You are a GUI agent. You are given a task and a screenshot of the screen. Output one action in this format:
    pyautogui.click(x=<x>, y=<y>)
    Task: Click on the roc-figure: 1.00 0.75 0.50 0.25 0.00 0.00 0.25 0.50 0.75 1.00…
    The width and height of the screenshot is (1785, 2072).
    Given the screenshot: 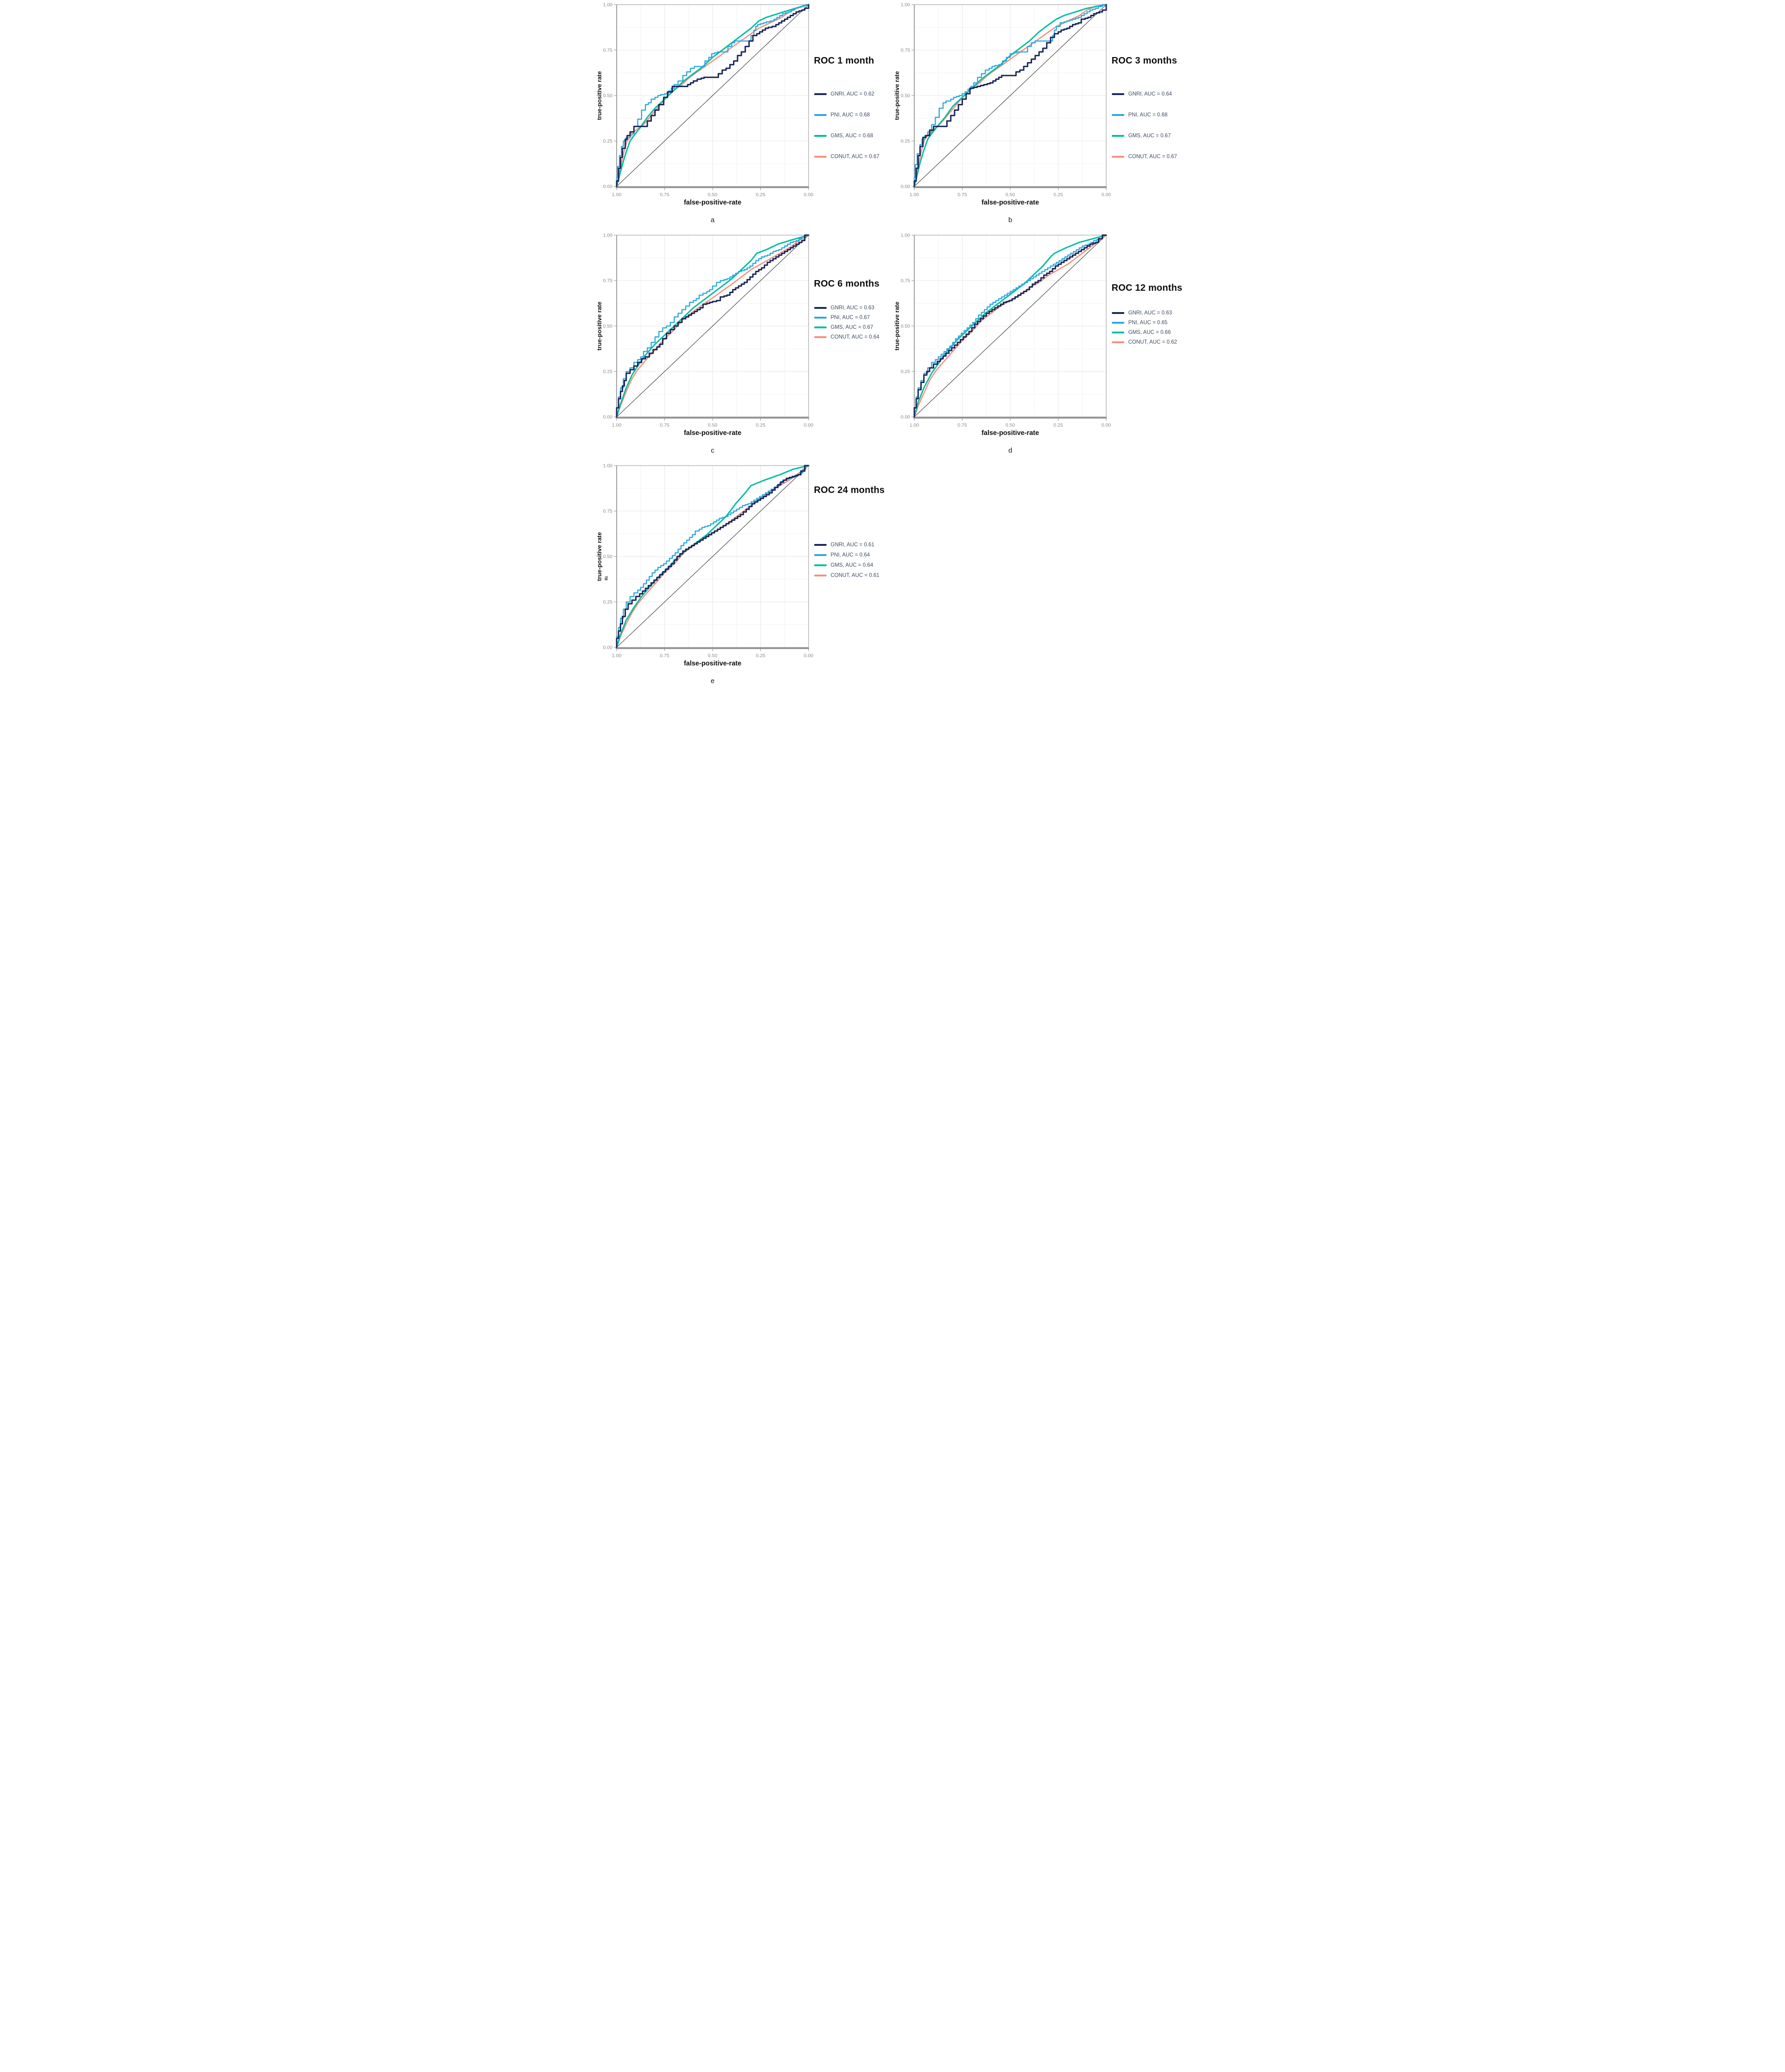 What is the action you would take?
    pyautogui.click(x=892, y=345)
    